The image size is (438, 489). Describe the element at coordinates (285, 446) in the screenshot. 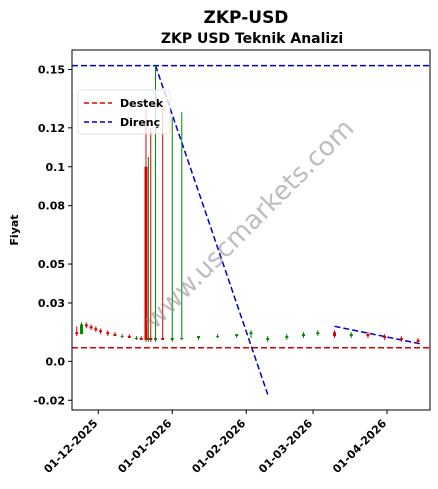

I see `x-tick-label: 01-03-2026` at that location.